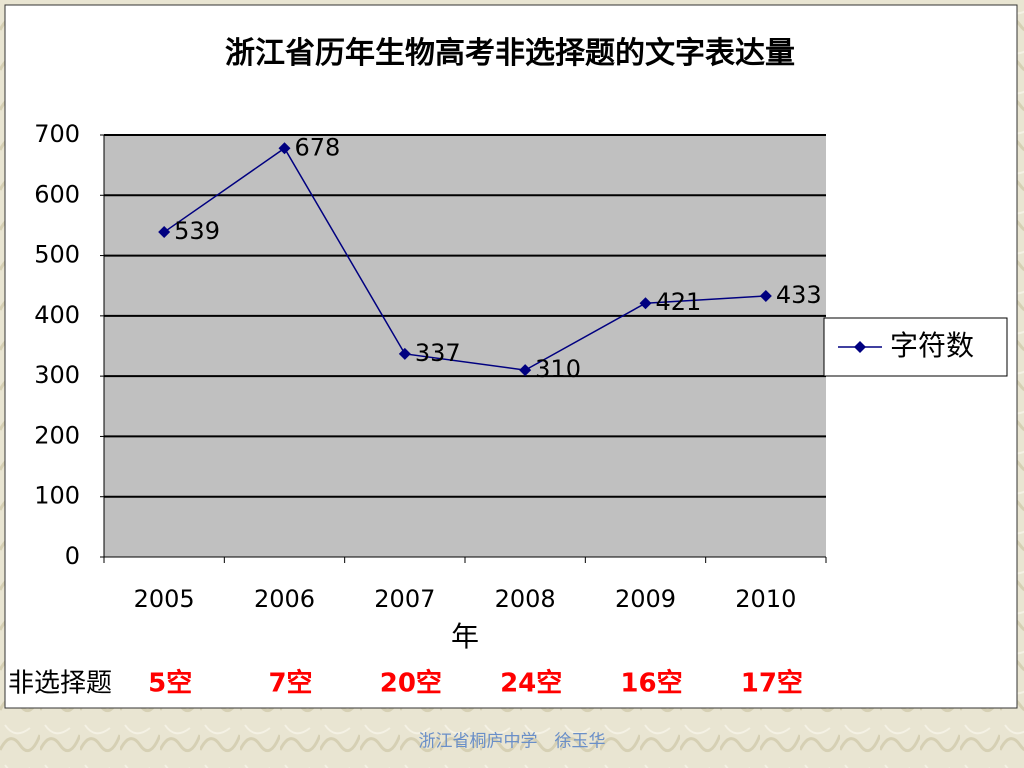 The width and height of the screenshot is (1024, 768). What do you see at coordinates (57, 375) in the screenshot?
I see `y-tick-label: 300` at bounding box center [57, 375].